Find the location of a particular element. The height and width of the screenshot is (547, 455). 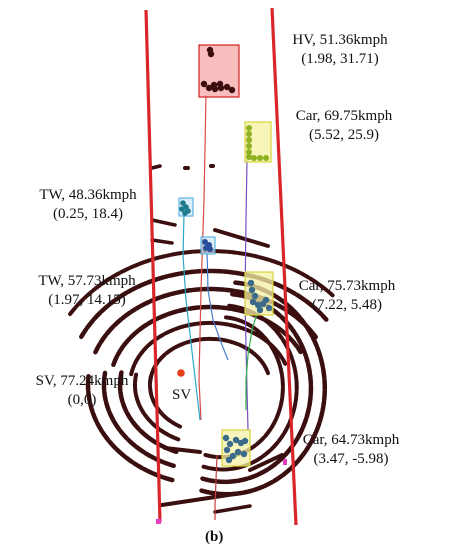

label-hv-name: HV, 51.36kmph is located at coordinates (340, 40).